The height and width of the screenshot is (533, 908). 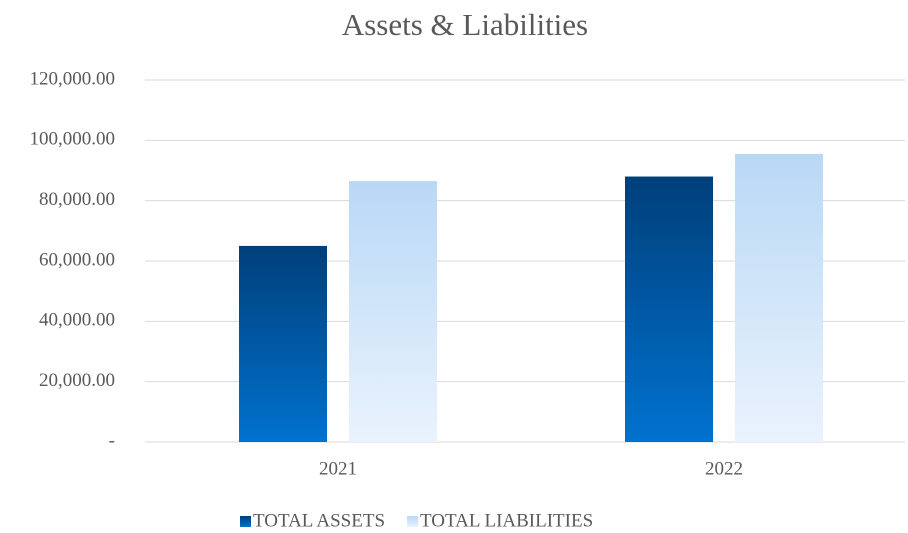 I want to click on y-tick-label: -, so click(x=112, y=440).